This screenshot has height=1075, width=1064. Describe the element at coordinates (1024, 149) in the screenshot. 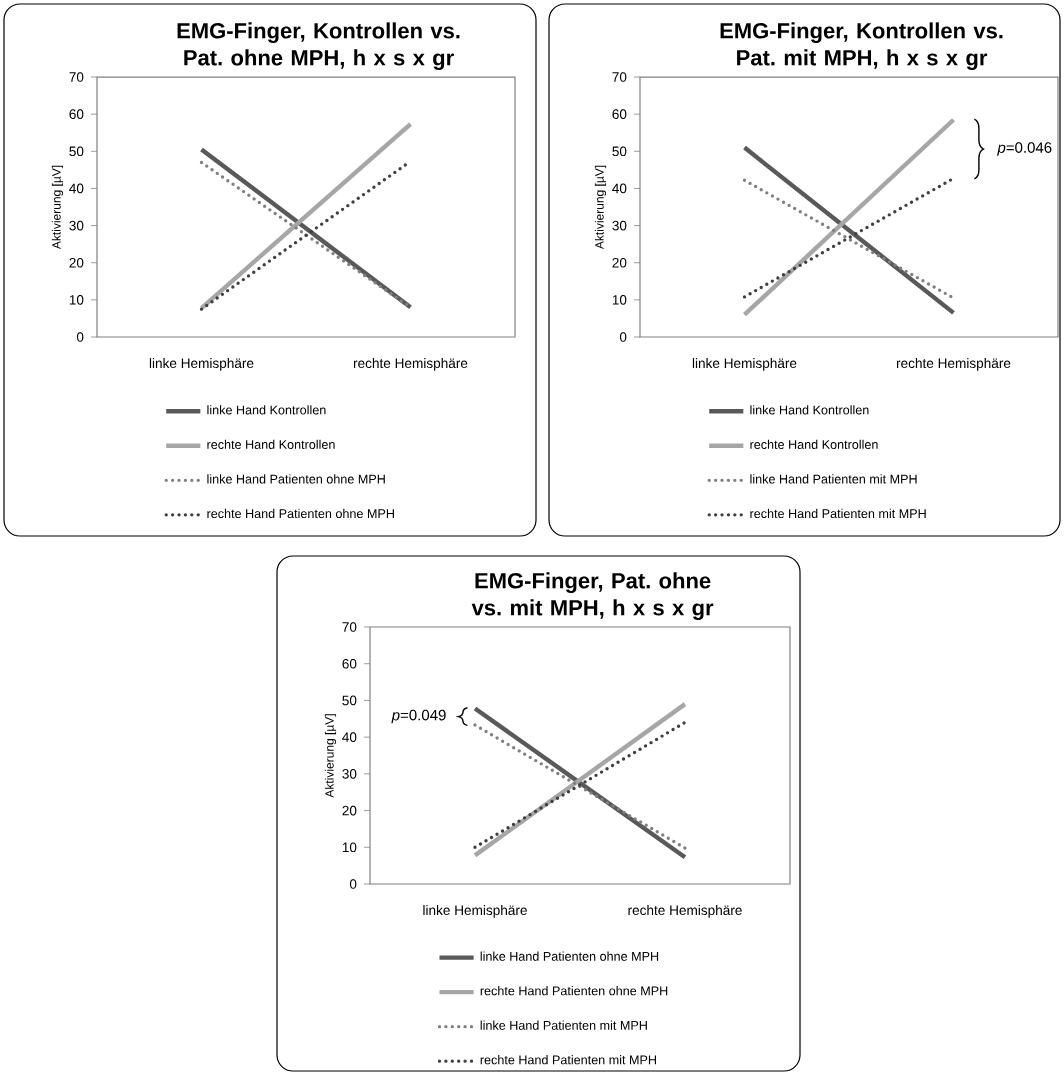

I see `annotation: p=0.046` at that location.